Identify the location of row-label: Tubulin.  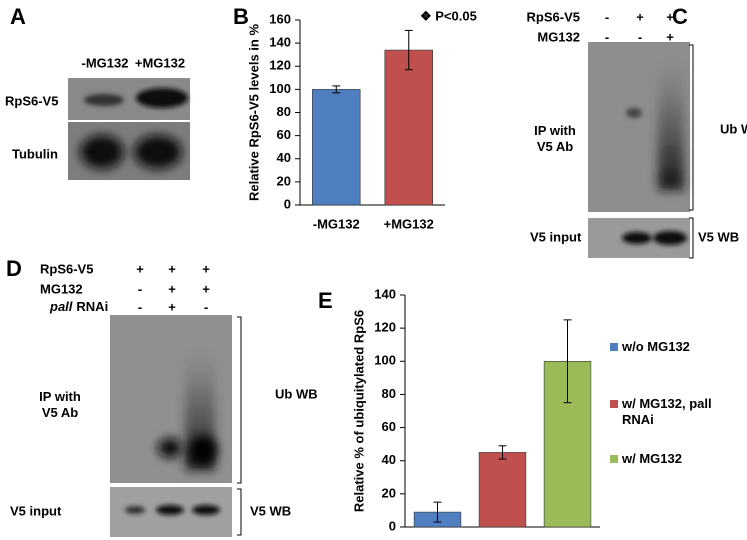
(35, 153).